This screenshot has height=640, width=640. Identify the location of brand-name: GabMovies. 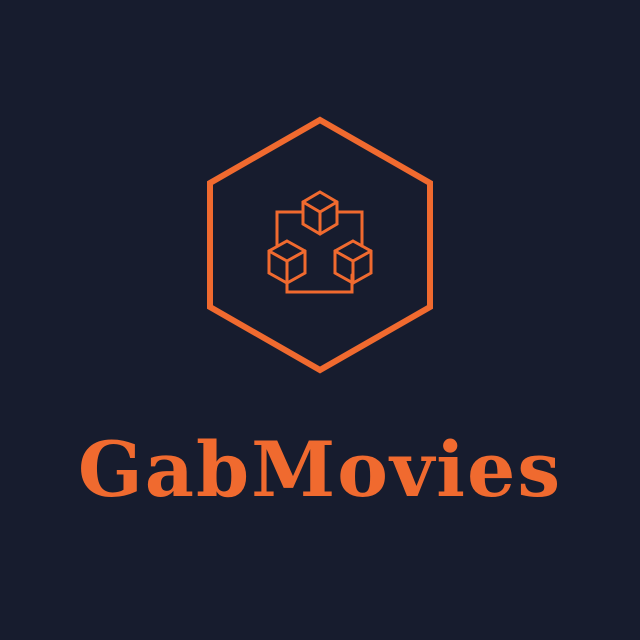
(320, 469).